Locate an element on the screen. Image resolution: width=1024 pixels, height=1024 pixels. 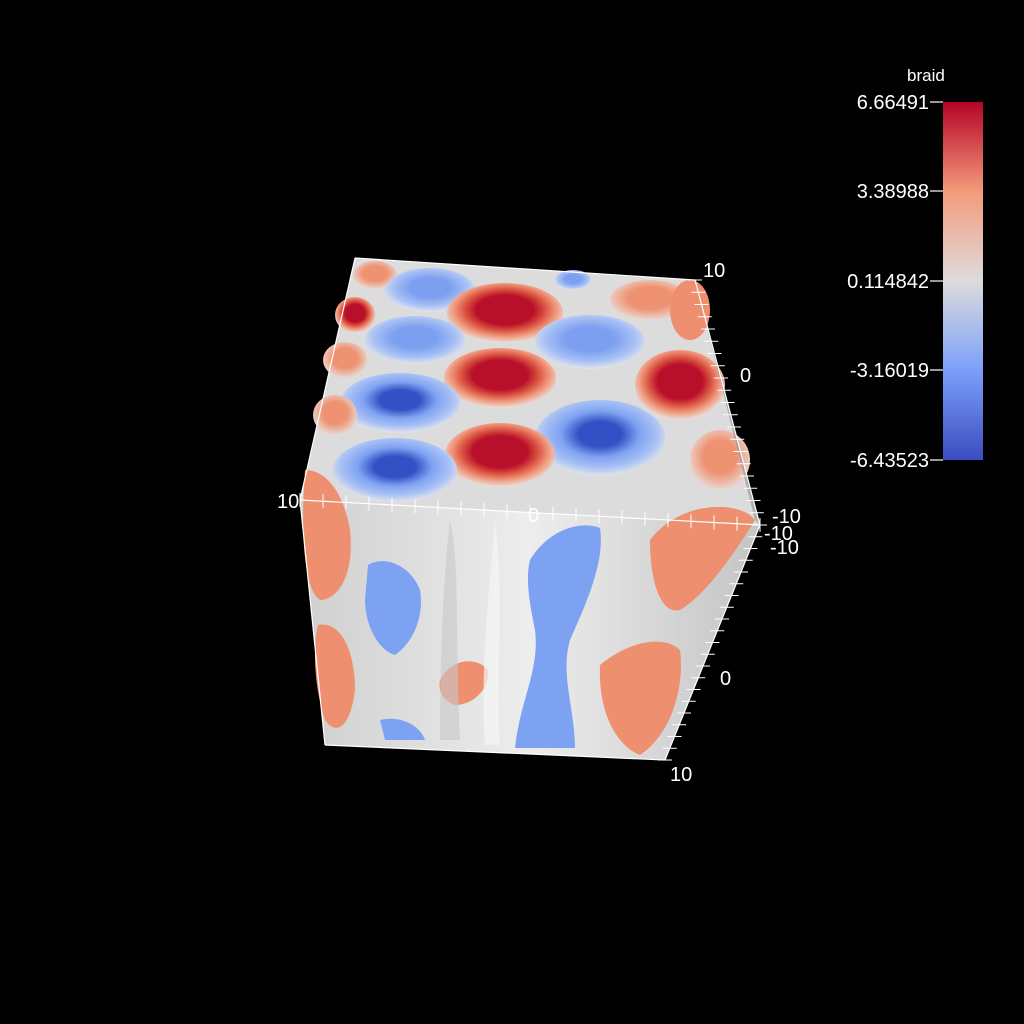
top-face-cells is located at coordinates (531, 381).